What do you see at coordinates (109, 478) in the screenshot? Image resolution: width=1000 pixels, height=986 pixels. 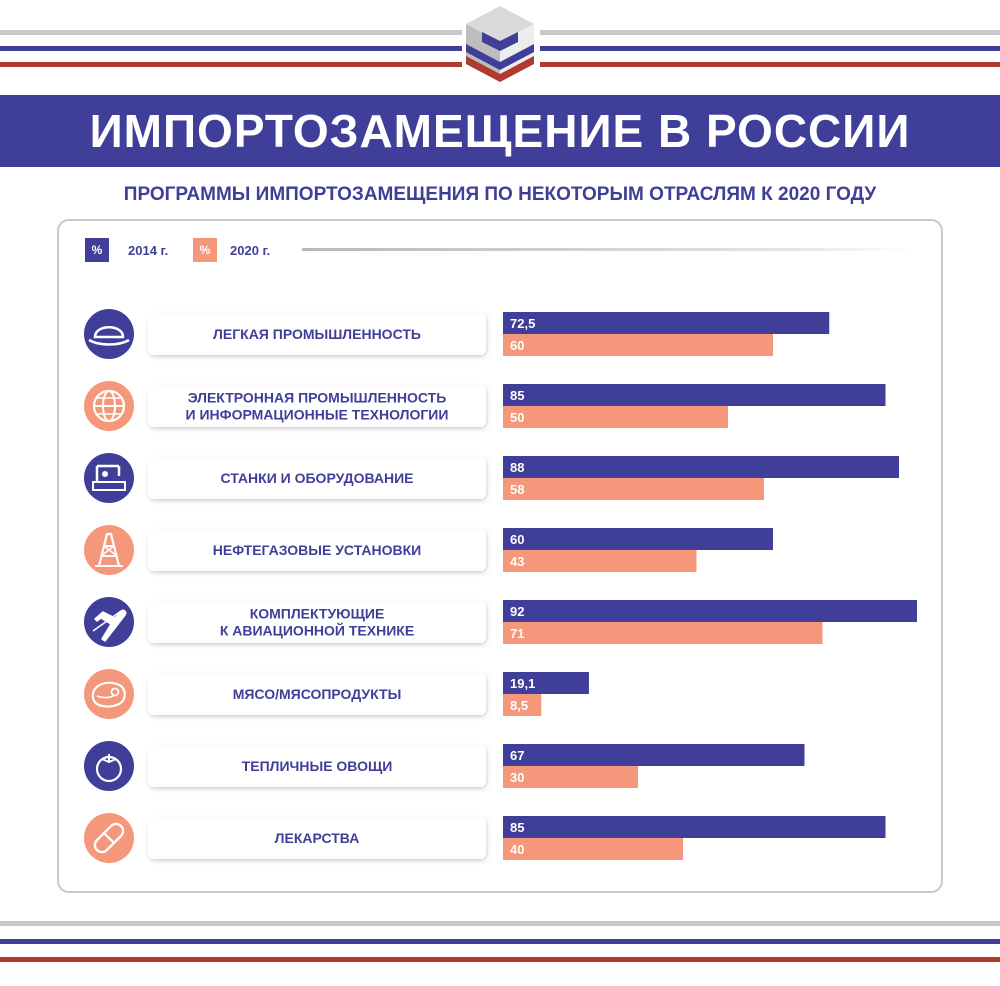 I see `machine-tool-icon` at bounding box center [109, 478].